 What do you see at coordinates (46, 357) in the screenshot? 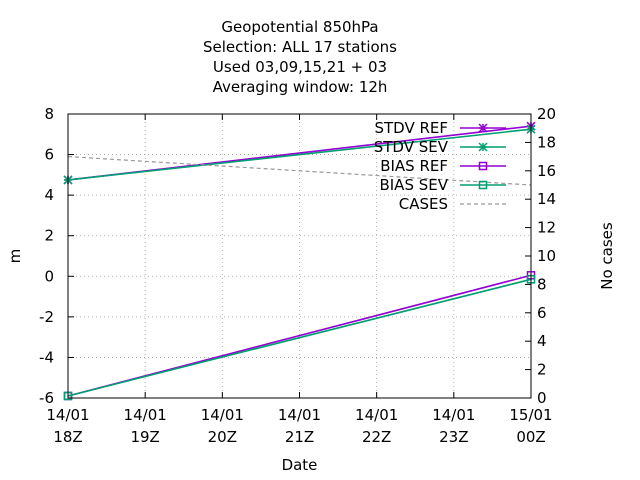
I see `y-tick-label: -4` at bounding box center [46, 357].